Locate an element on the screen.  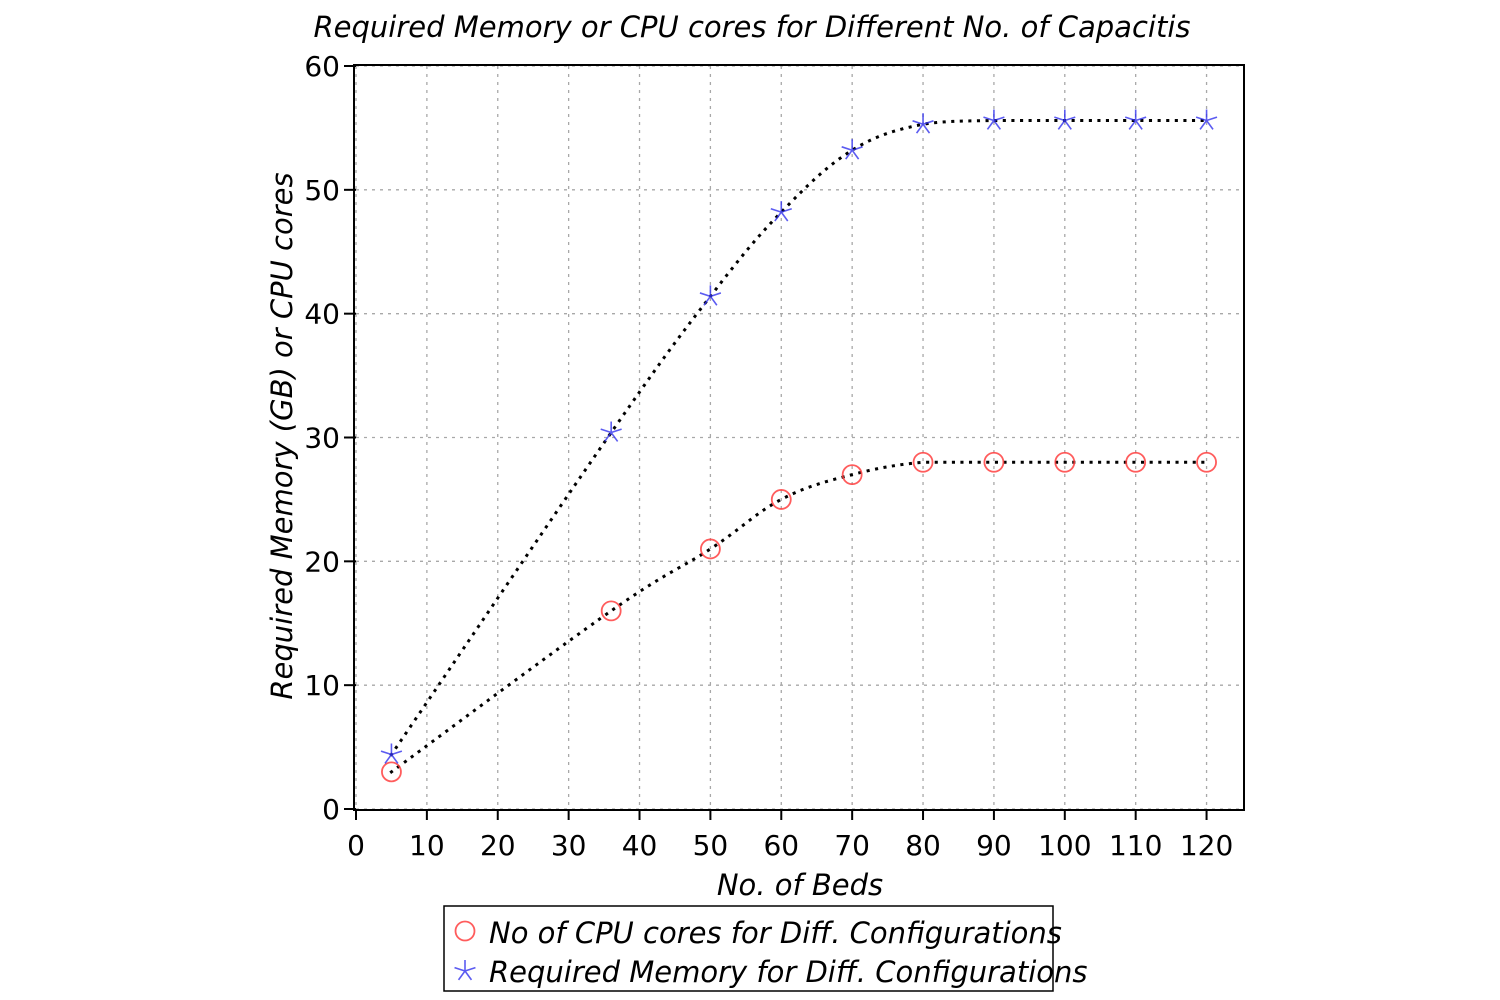
x-tick-label: 70 is located at coordinates (852, 845).